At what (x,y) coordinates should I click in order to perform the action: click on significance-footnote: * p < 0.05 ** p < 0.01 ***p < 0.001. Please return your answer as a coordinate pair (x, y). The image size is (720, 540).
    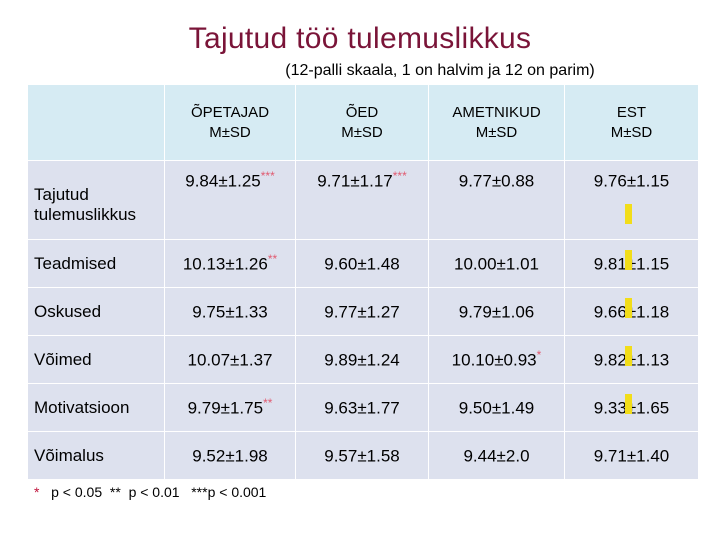
    Looking at the image, I should click on (150, 492).